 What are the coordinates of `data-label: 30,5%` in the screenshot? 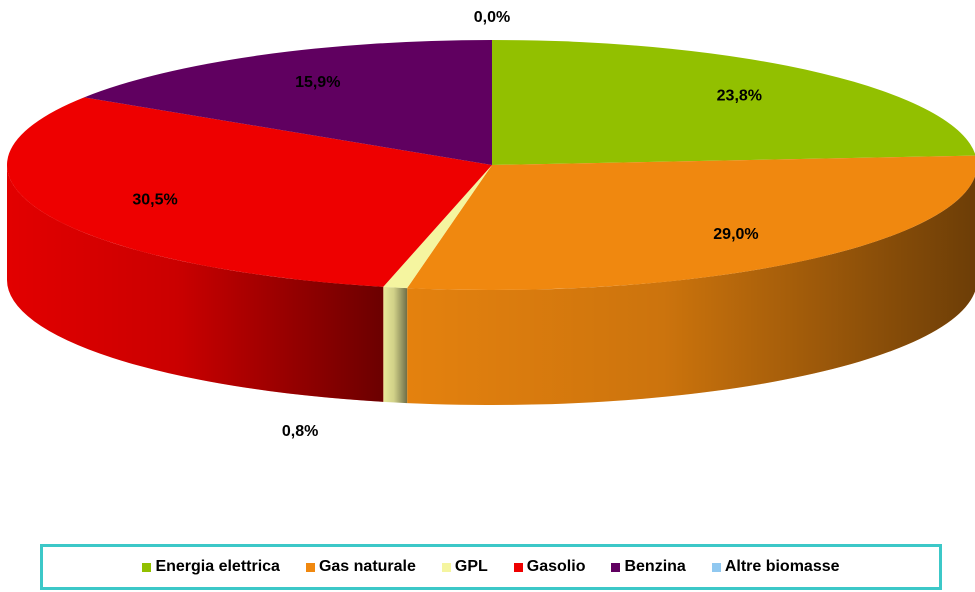 It's located at (154, 200).